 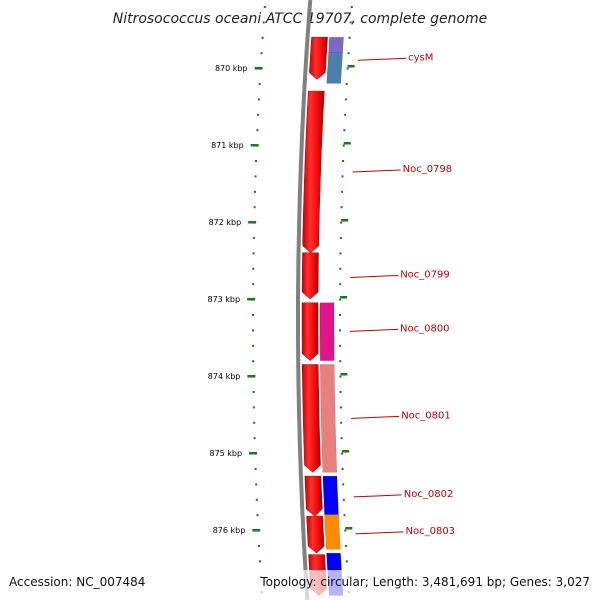 I want to click on accession-text: Accession: NC_007484, so click(x=77, y=582).